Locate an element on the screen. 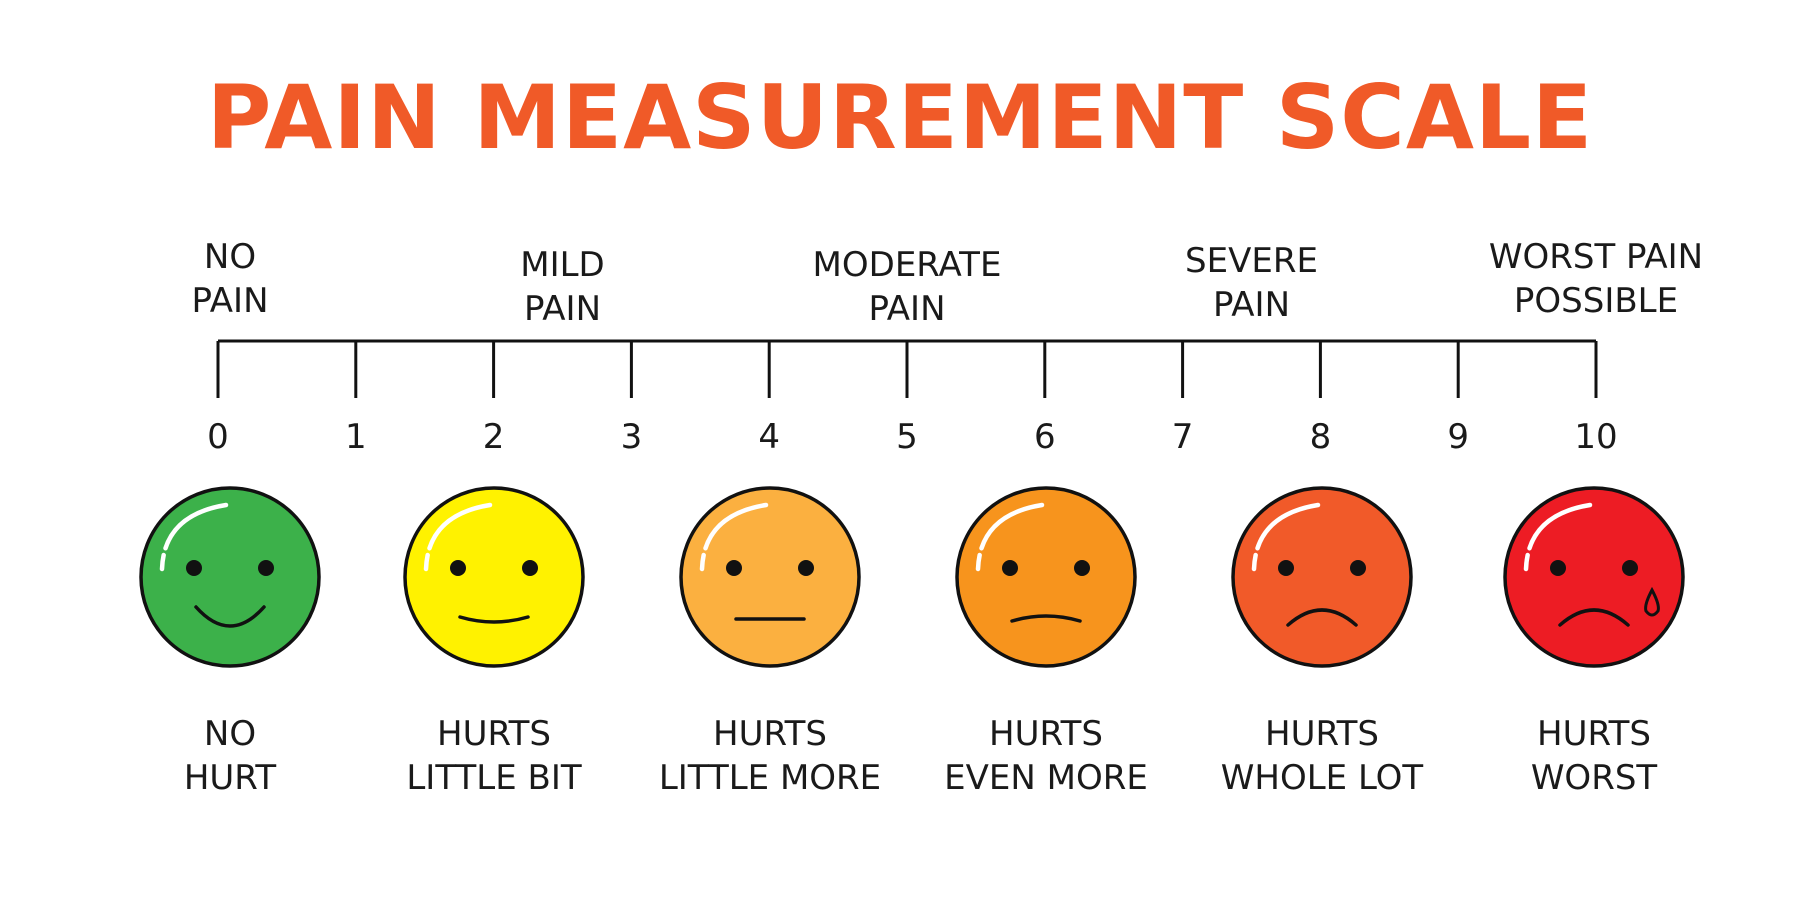  scale-tick-label-5: 5 is located at coordinates (907, 437).